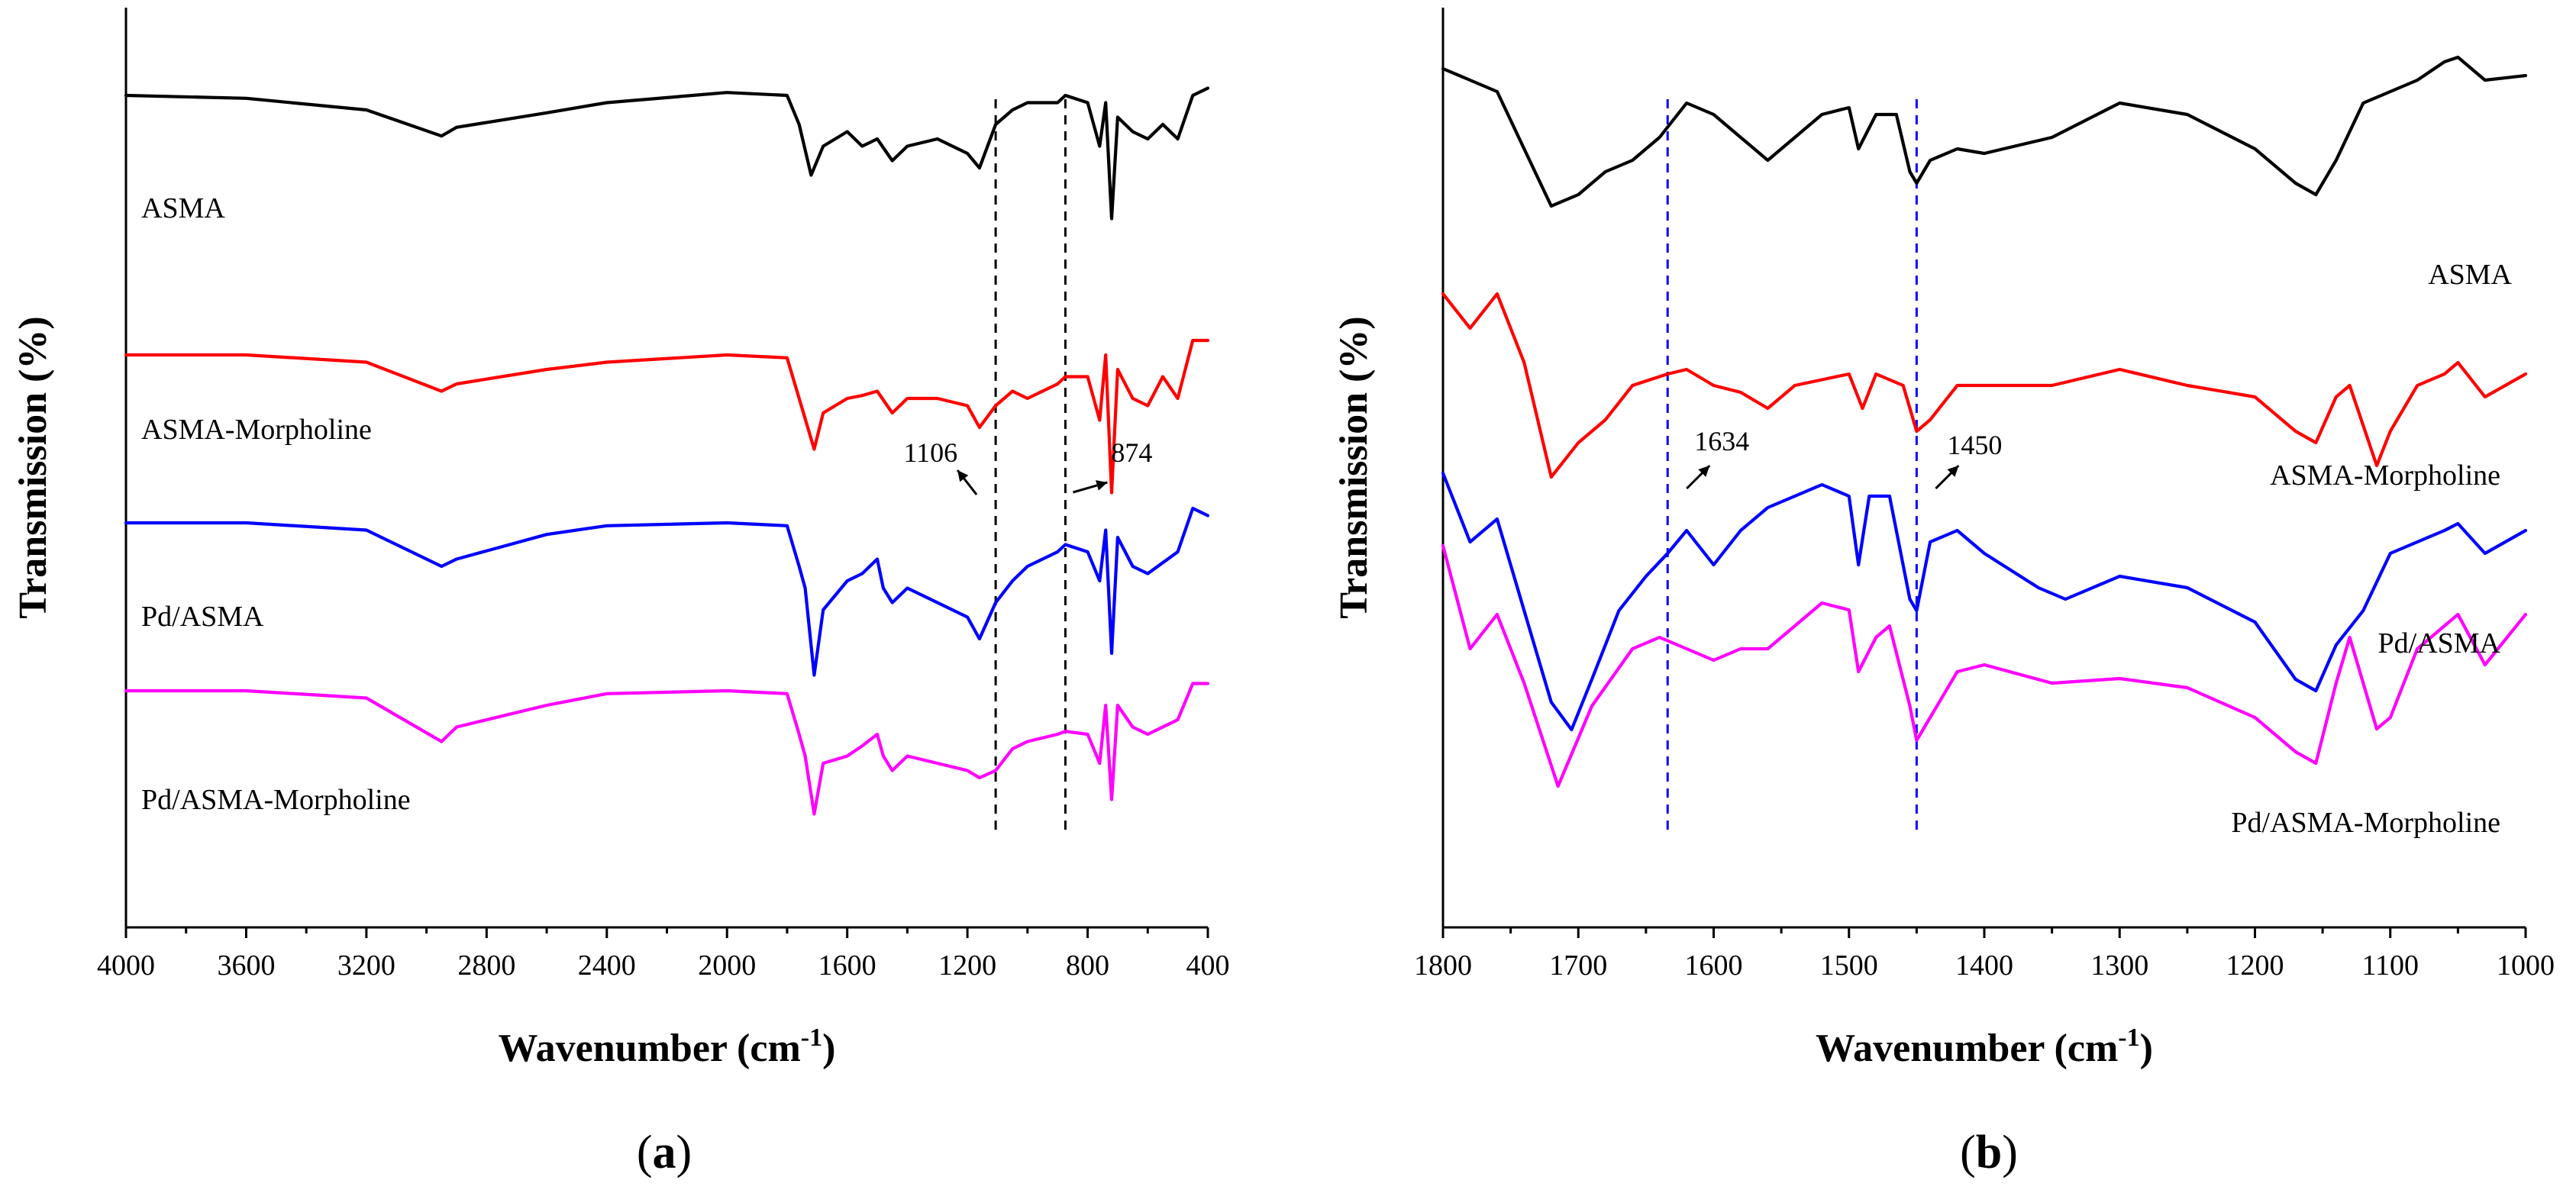 The image size is (2576, 1193). I want to click on x-tick-label: 4000, so click(126, 966).